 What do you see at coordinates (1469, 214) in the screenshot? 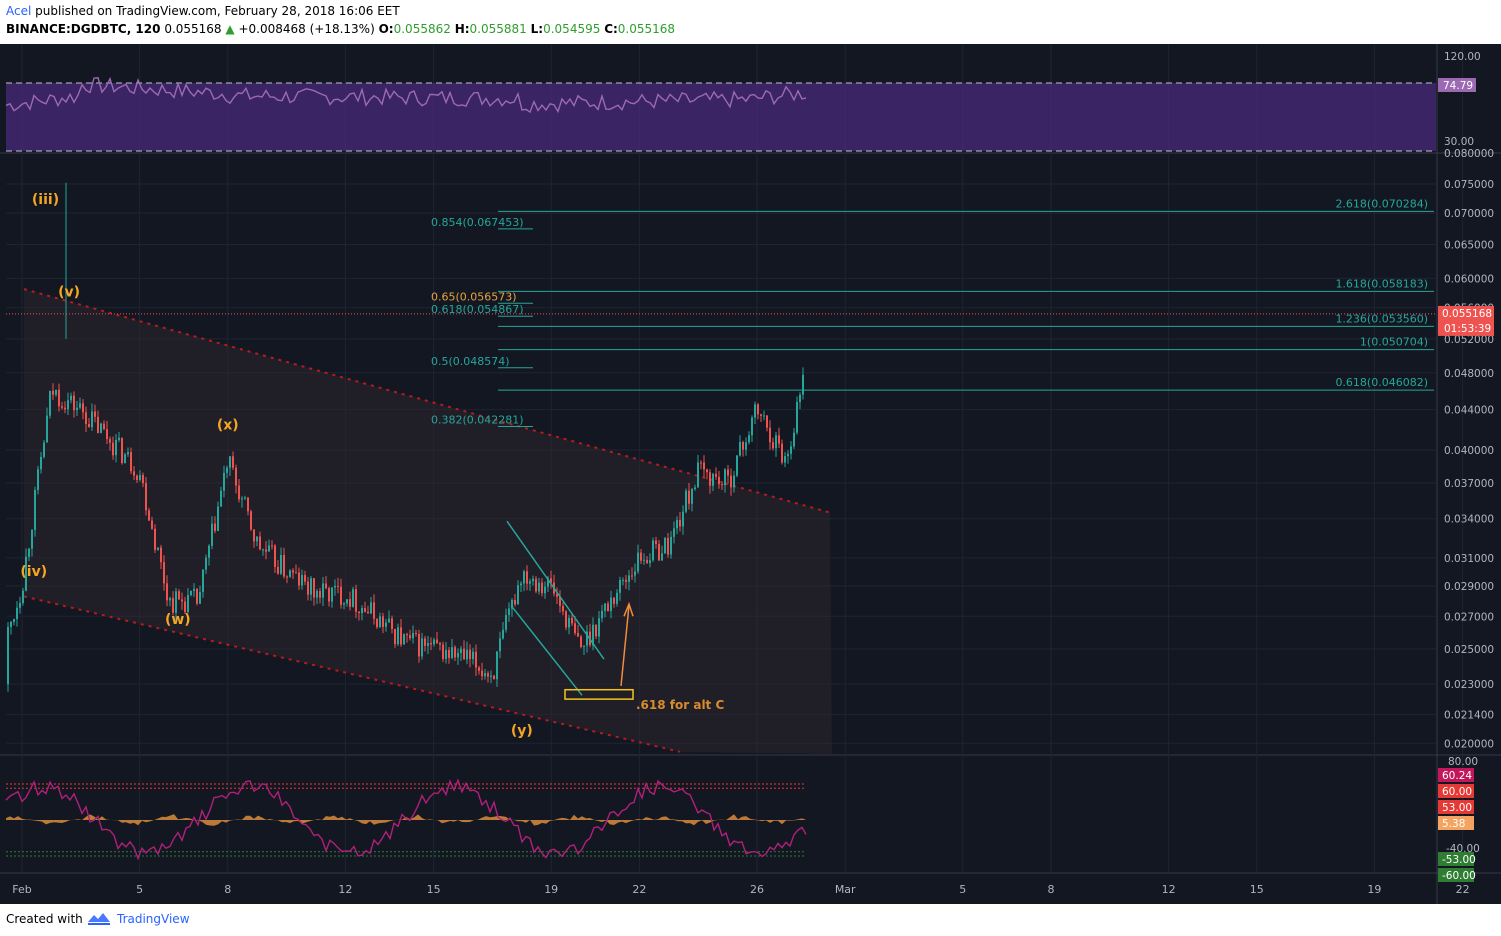
I see `price-tick-label: 0.070000` at bounding box center [1469, 214].